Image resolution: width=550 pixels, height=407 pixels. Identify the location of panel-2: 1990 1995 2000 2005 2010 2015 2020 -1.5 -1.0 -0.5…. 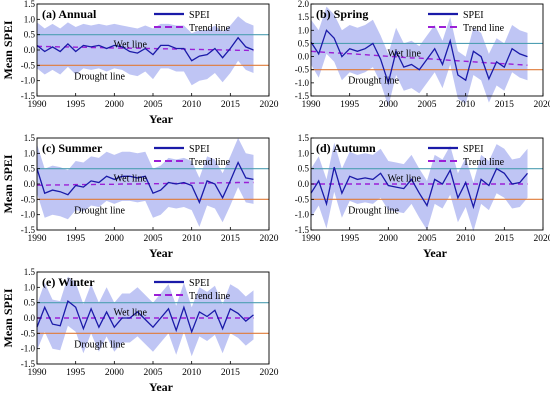
(422, 55).